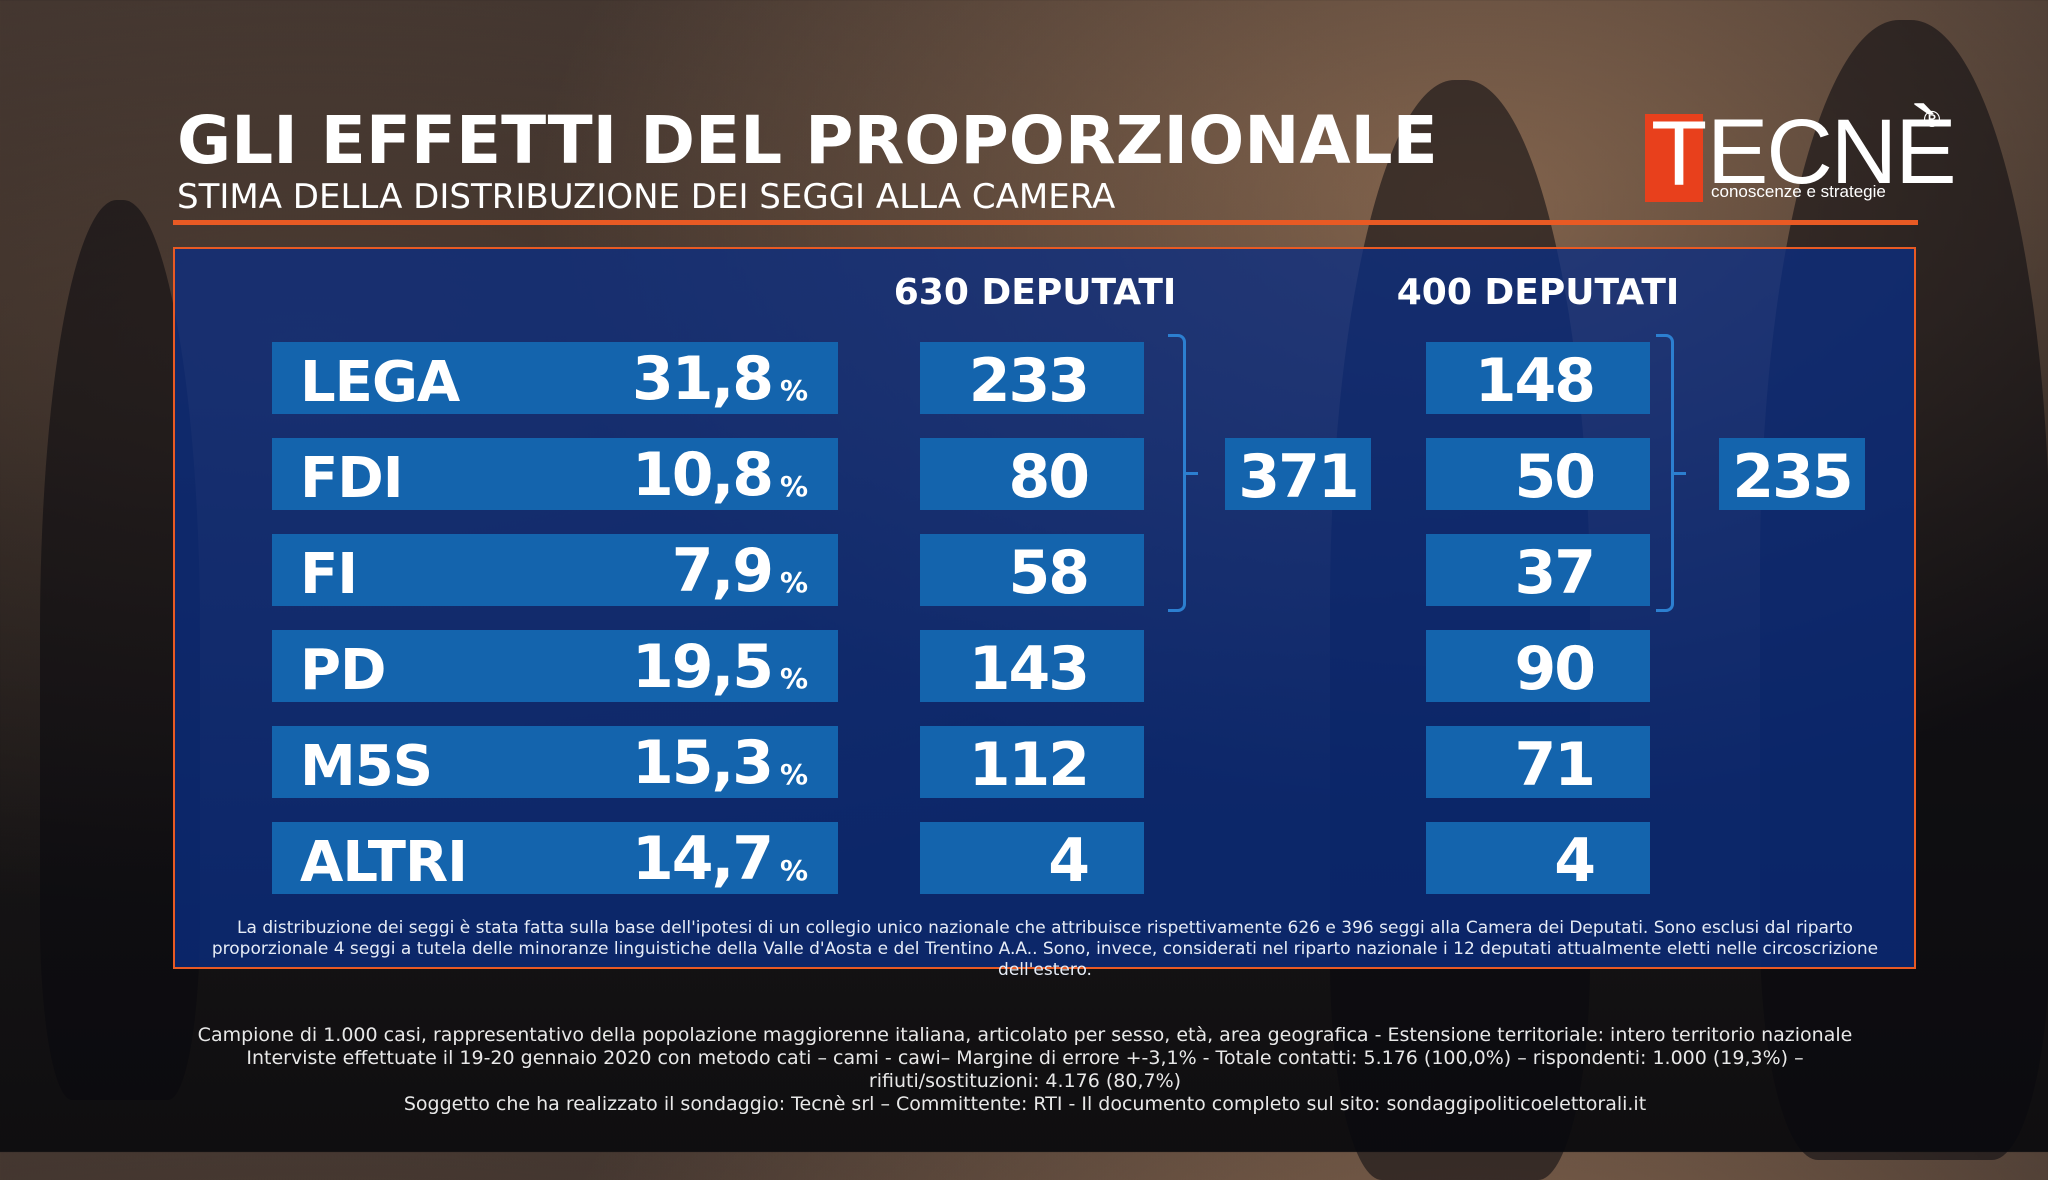 Image resolution: width=2048 pixels, height=1180 pixels. I want to click on party-row-m5s: M5S 15,3%, so click(555, 762).